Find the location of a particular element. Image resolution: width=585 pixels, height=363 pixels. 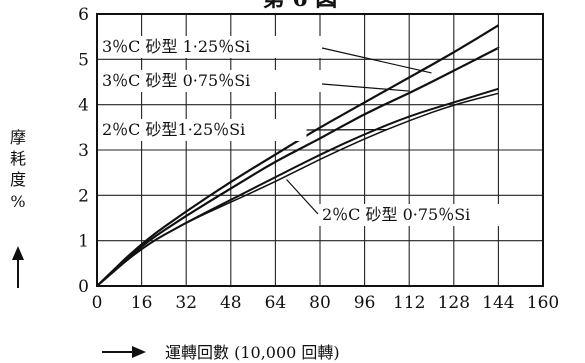

y-label-char-3: 度 is located at coordinates (18, 179).